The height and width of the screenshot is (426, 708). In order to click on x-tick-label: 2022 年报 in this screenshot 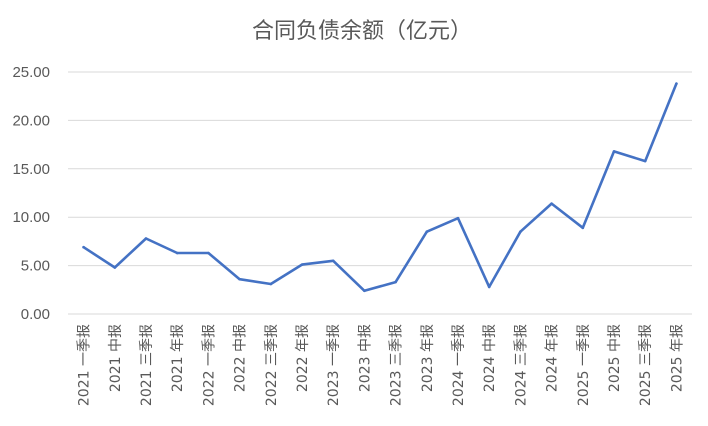, I will do `click(303, 358)`.